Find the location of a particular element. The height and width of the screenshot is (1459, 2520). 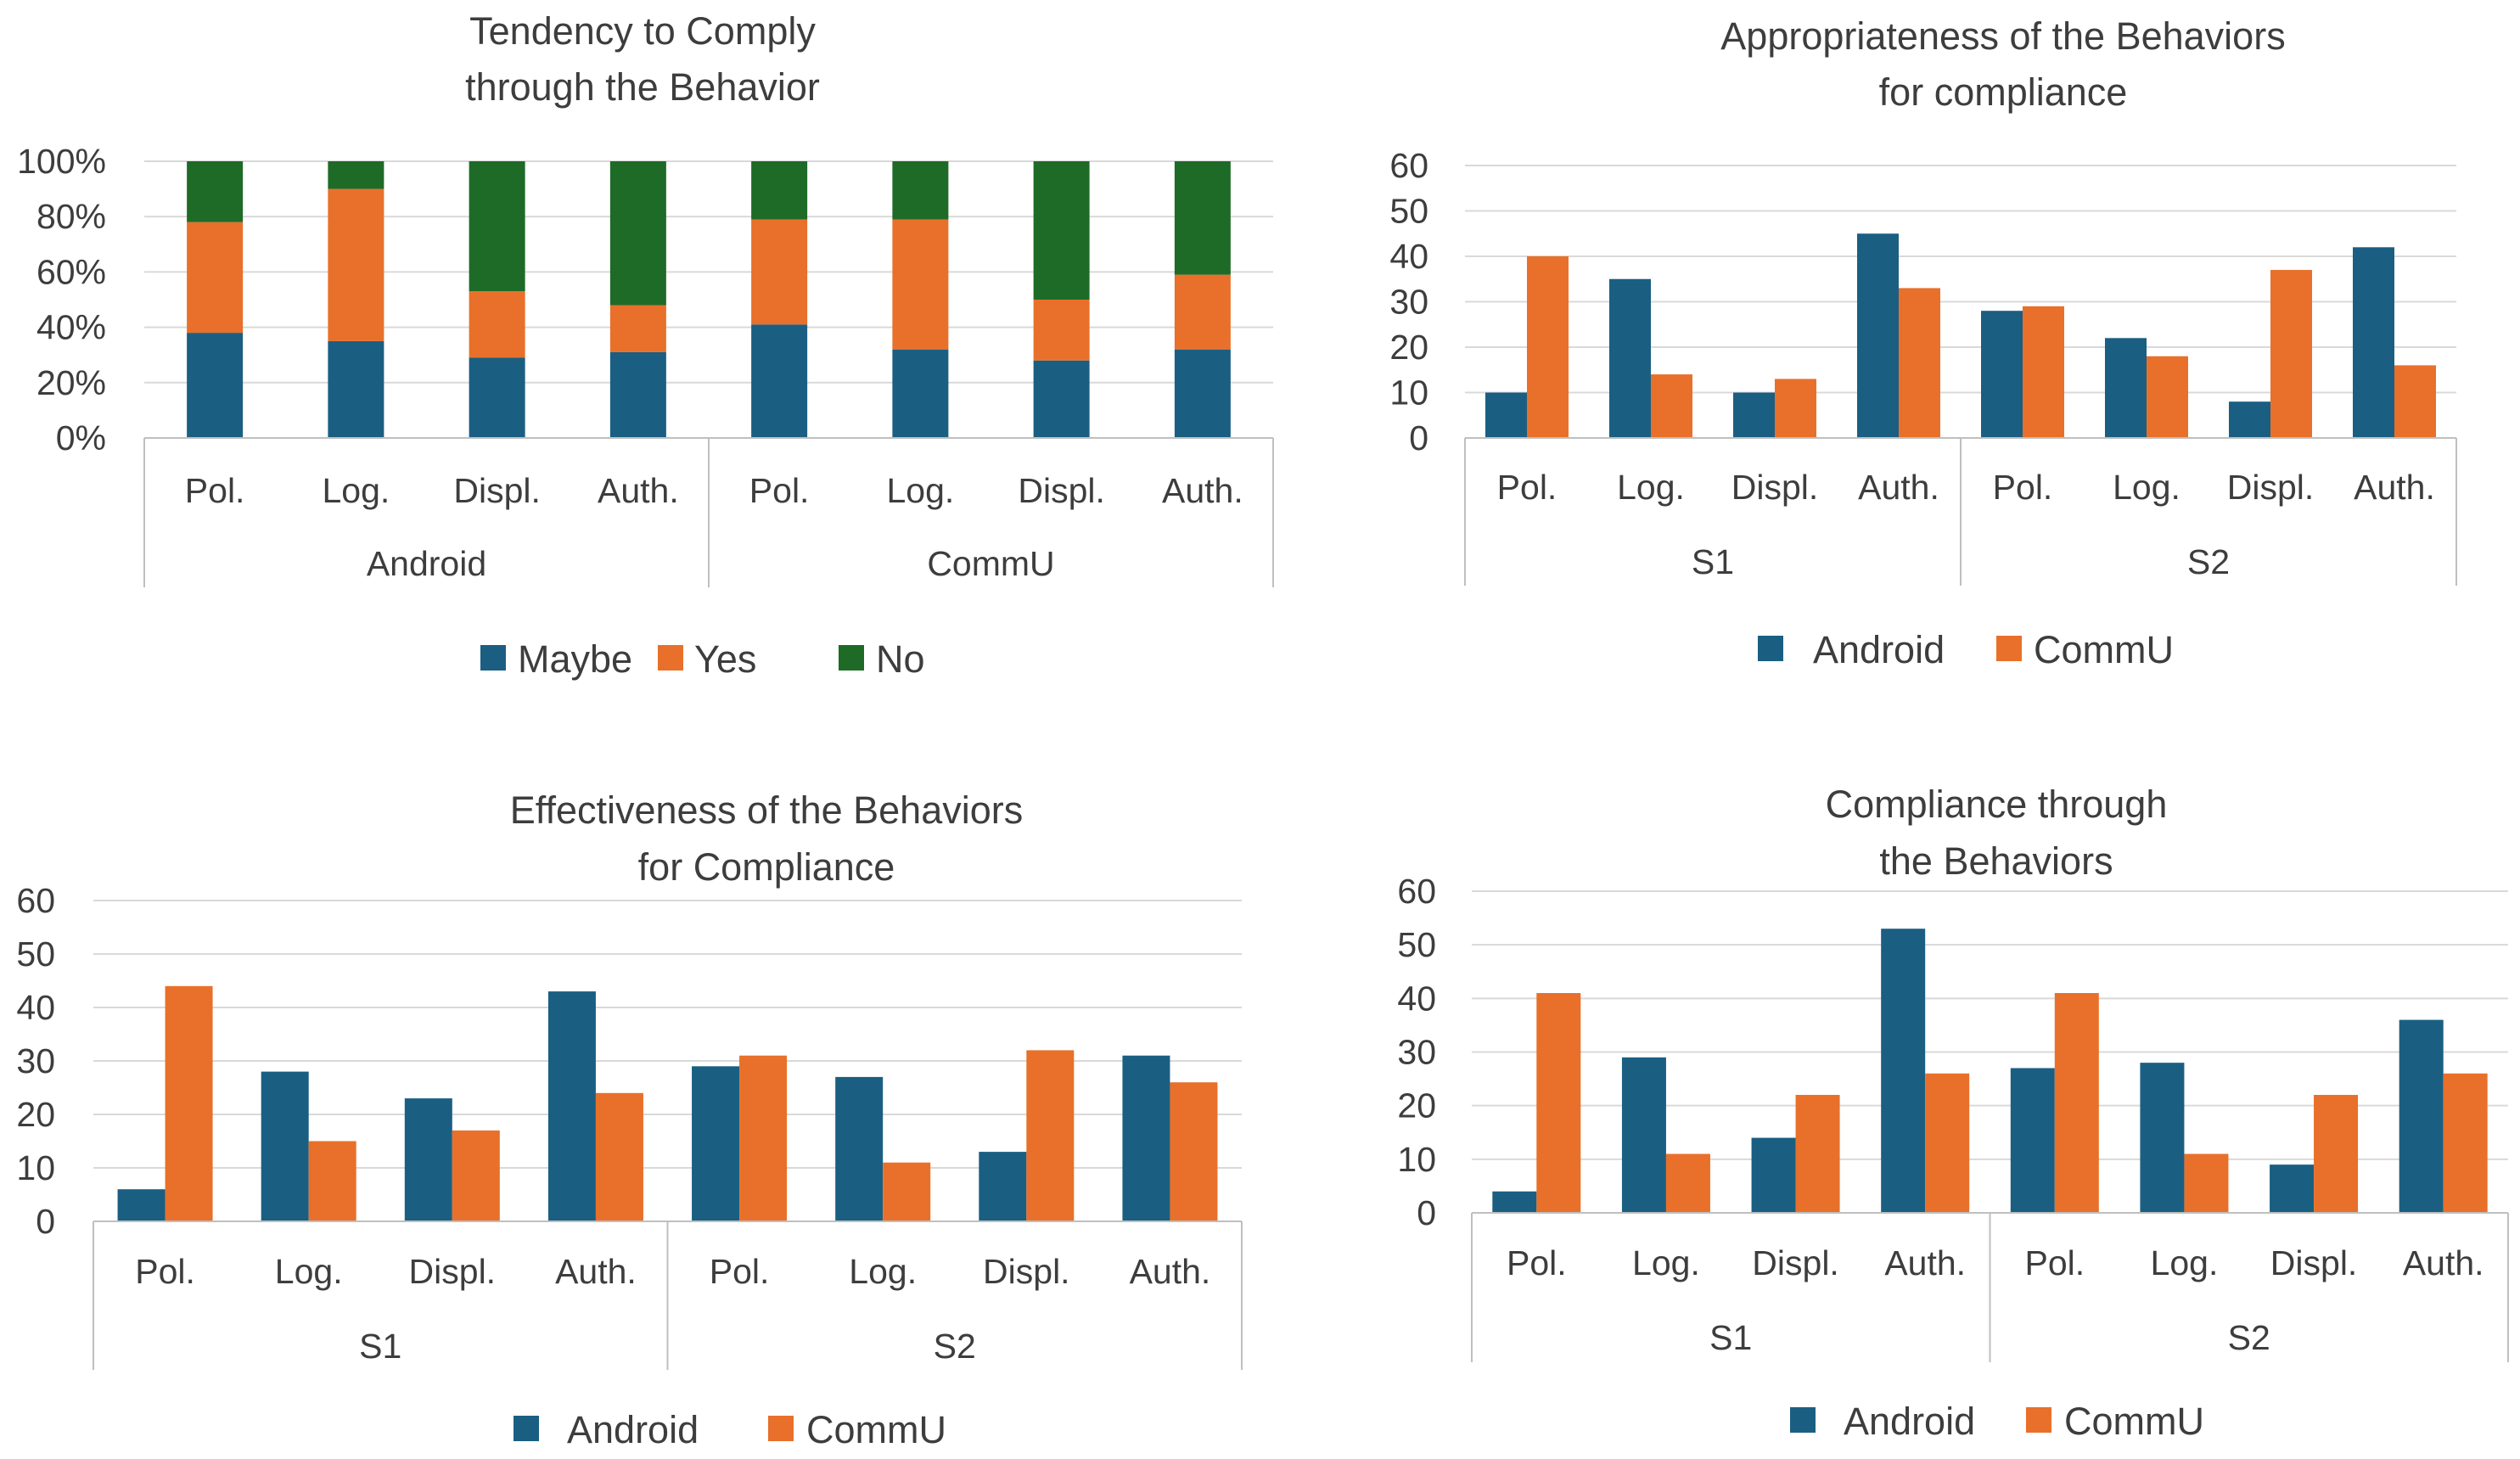

y-tick-label: 40% is located at coordinates (71, 327).